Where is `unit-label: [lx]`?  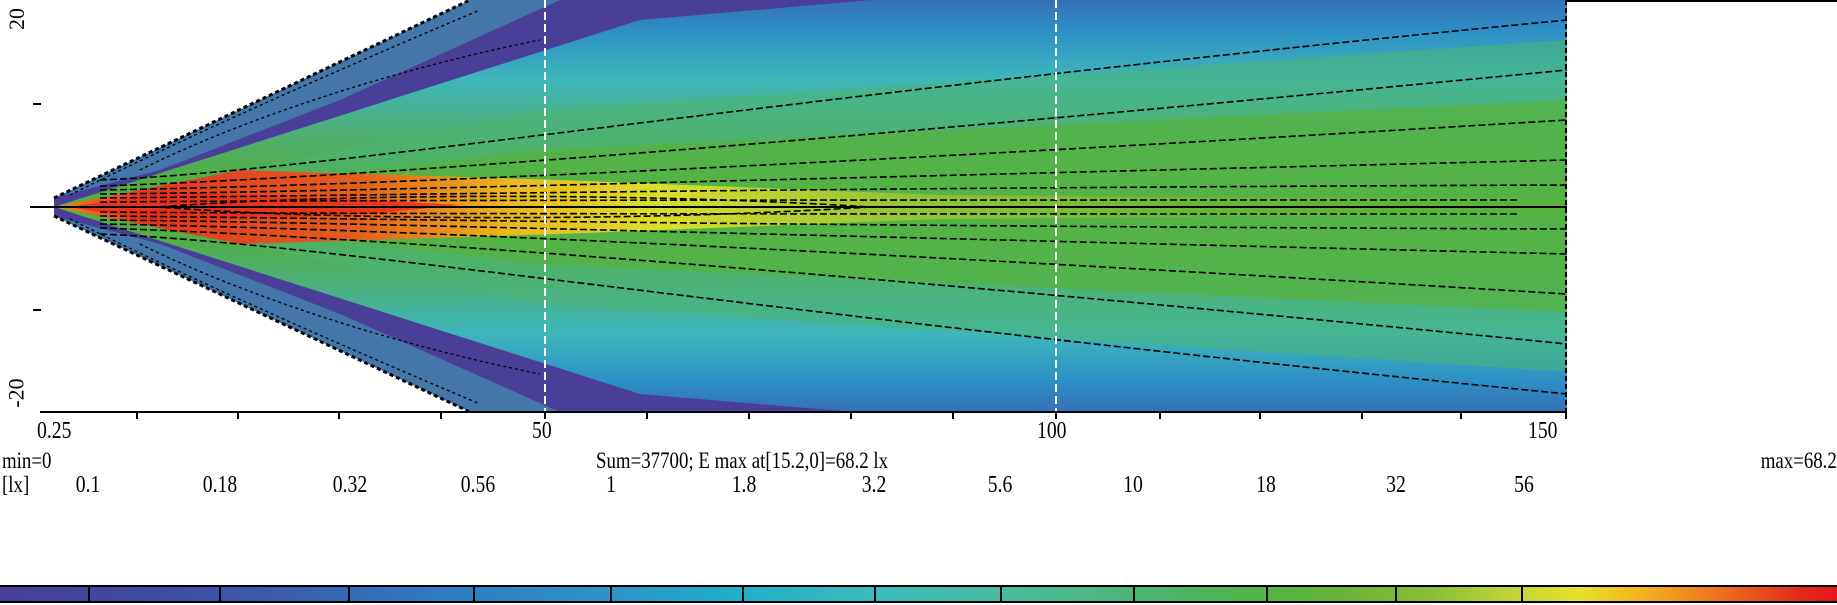
unit-label: [lx] is located at coordinates (16, 484).